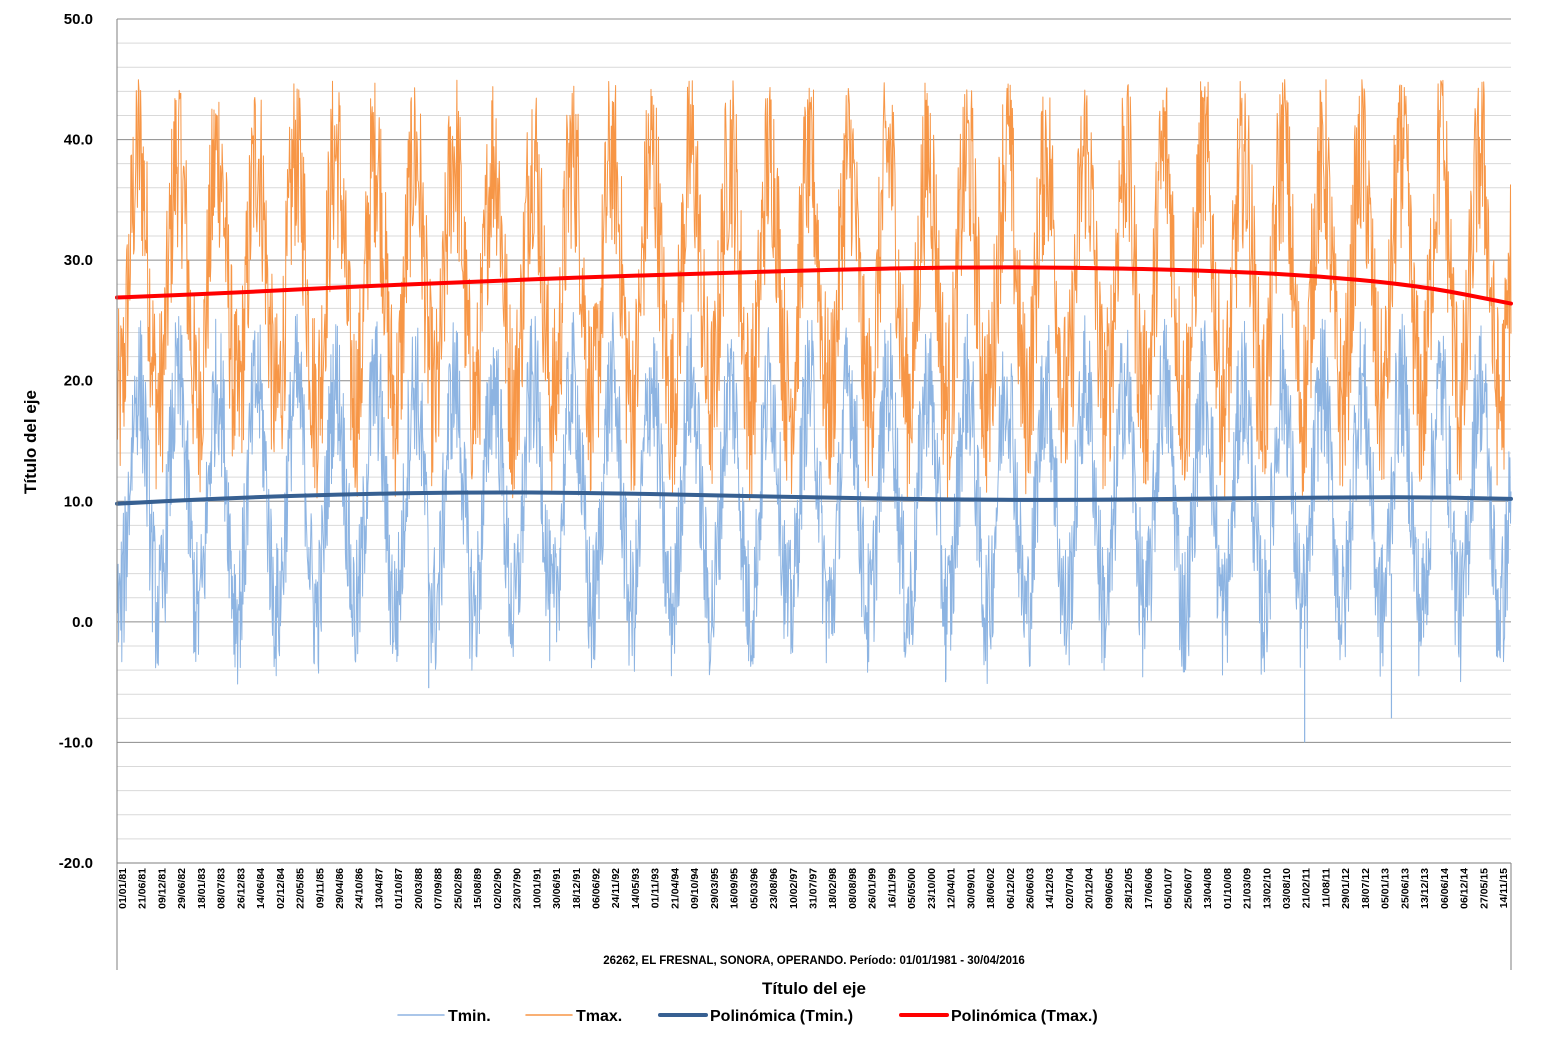 The width and height of the screenshot is (1545, 1039). Describe the element at coordinates (518, 888) in the screenshot. I see `x-tick-label: 23/07/90` at that location.